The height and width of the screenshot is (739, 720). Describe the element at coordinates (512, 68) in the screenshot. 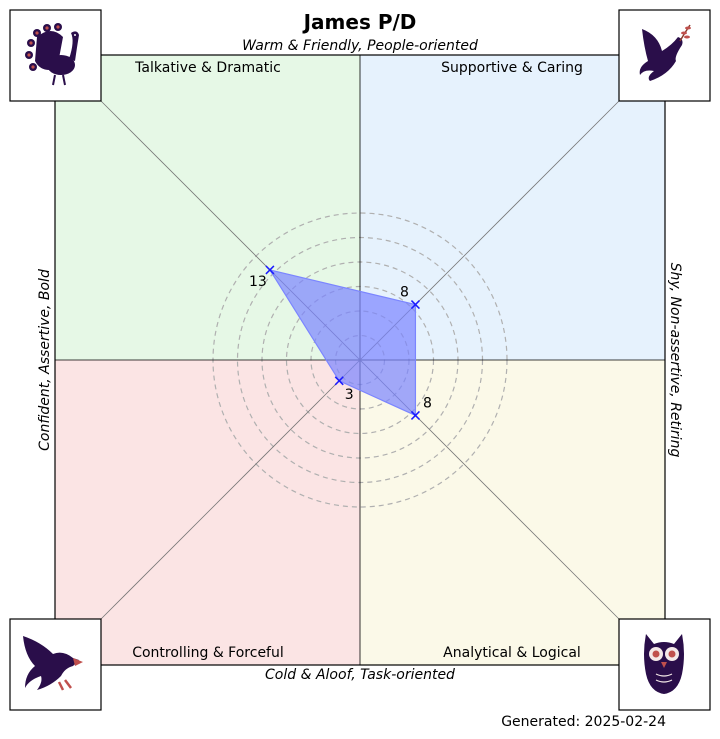

I see `quadrant-label-top-right: Supportive & Caring` at that location.